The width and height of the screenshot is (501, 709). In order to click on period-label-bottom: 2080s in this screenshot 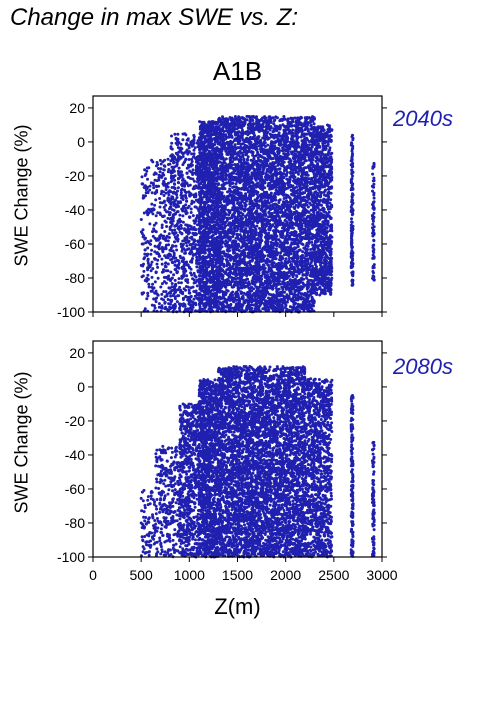, I will do `click(423, 366)`.